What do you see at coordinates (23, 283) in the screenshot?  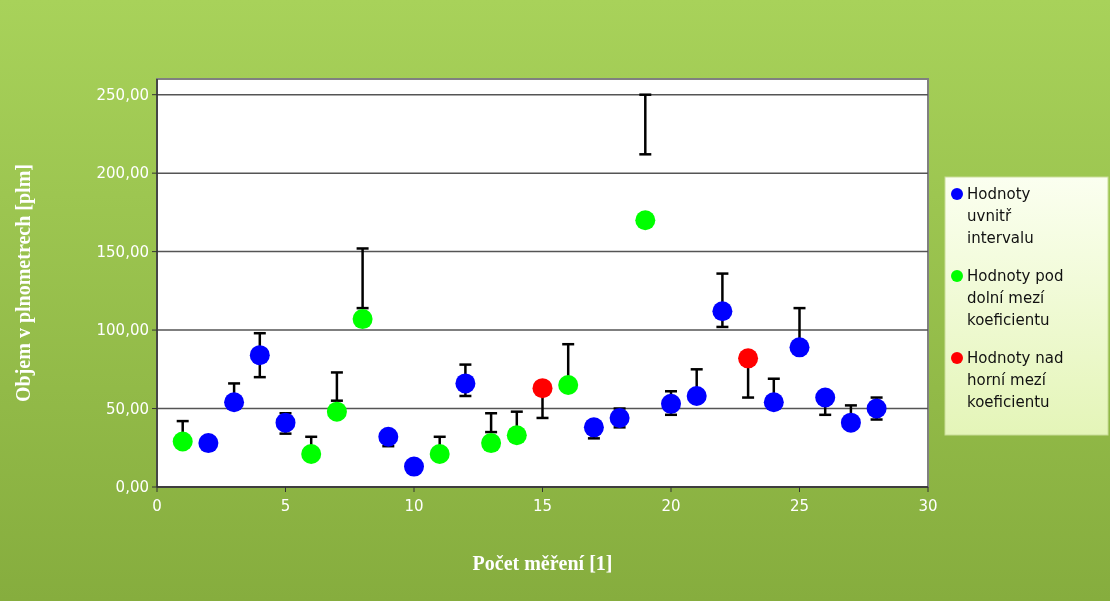 I see `y-axis-title: Objem v plnometrech [plm]` at bounding box center [23, 283].